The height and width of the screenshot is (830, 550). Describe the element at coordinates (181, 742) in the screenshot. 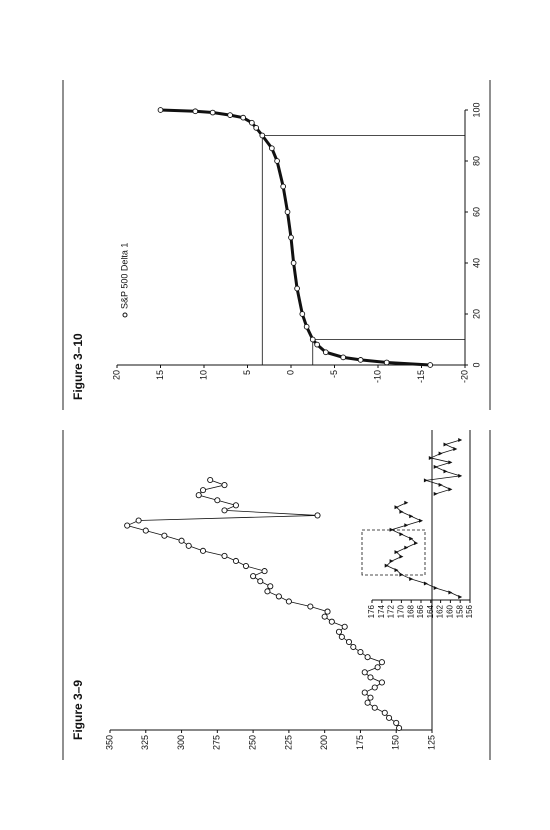

I see `y-tick-label: 300` at that location.